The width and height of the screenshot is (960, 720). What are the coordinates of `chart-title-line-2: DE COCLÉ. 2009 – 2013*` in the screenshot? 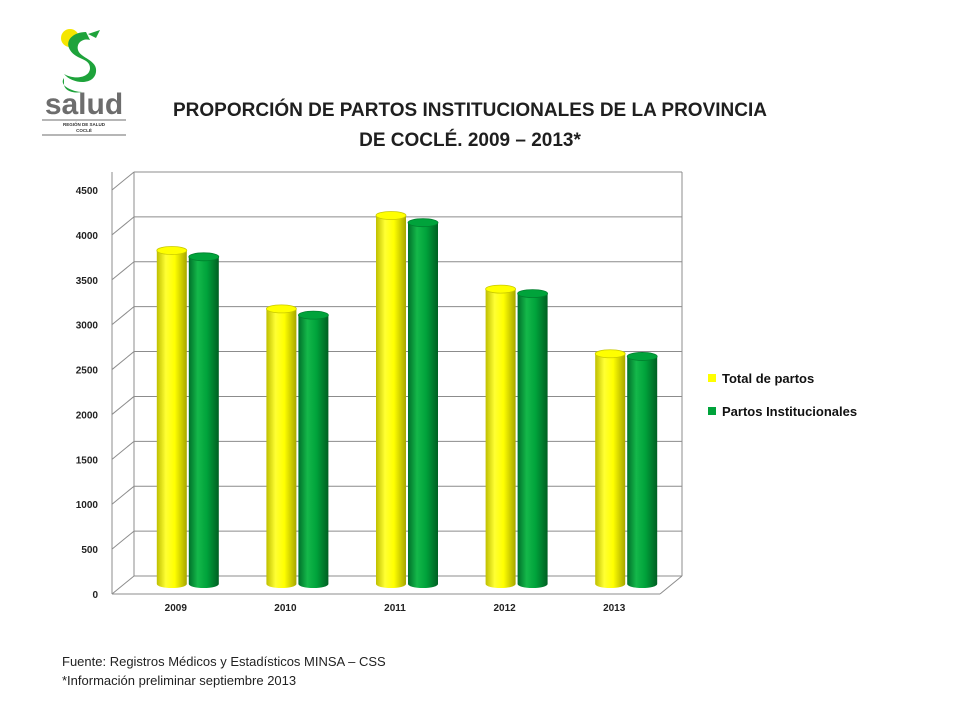 It's located at (470, 140).